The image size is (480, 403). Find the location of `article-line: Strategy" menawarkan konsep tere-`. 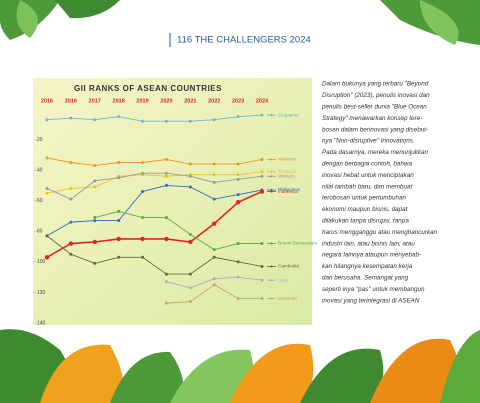

article-line: Strategy" menawarkan konsep tere- is located at coordinates (372, 118).